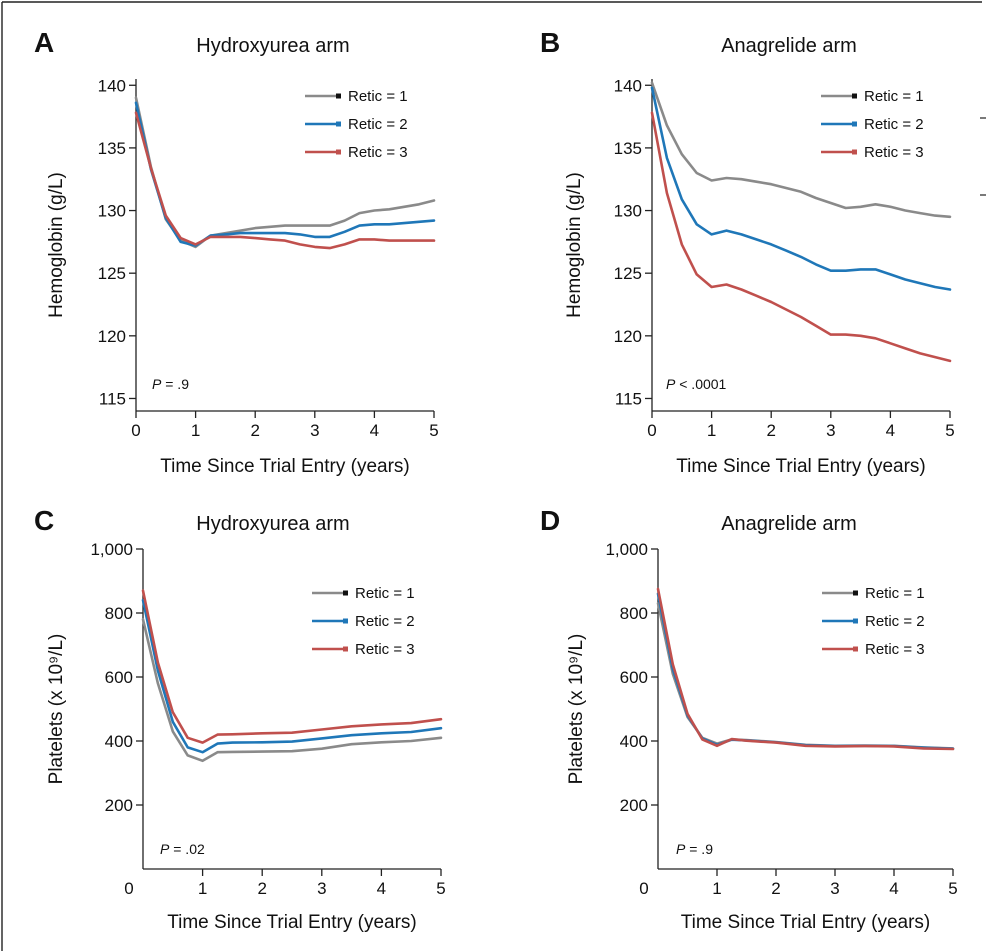 Image resolution: width=986 pixels, height=951 pixels. Describe the element at coordinates (628, 148) in the screenshot. I see `y-tick-label: 135` at that location.